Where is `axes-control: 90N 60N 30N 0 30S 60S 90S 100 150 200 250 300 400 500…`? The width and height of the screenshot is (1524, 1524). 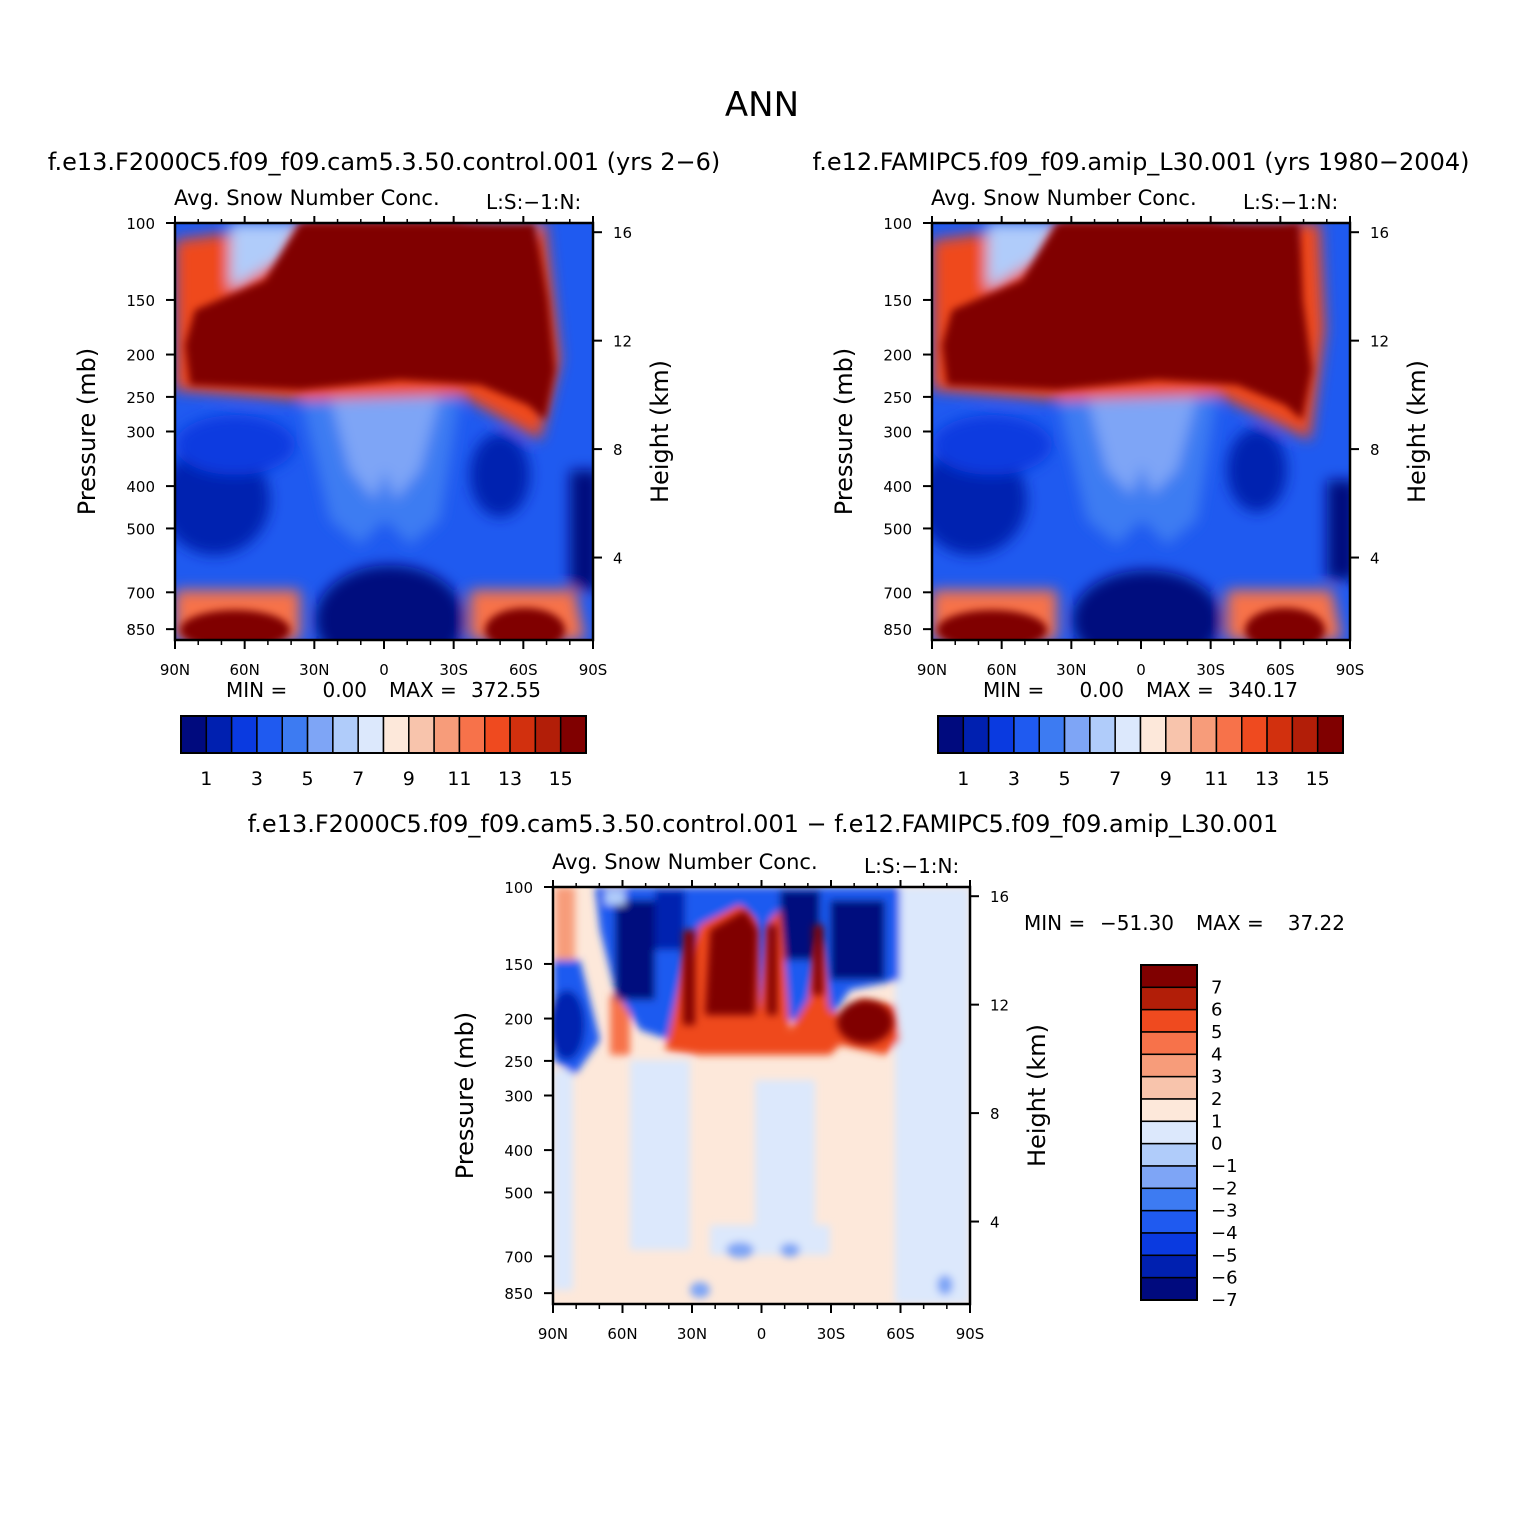 axes-control: 90N 60N 30N 0 30S 60S 90S 100 150 200 250 300 400 500… is located at coordinates (373, 447).